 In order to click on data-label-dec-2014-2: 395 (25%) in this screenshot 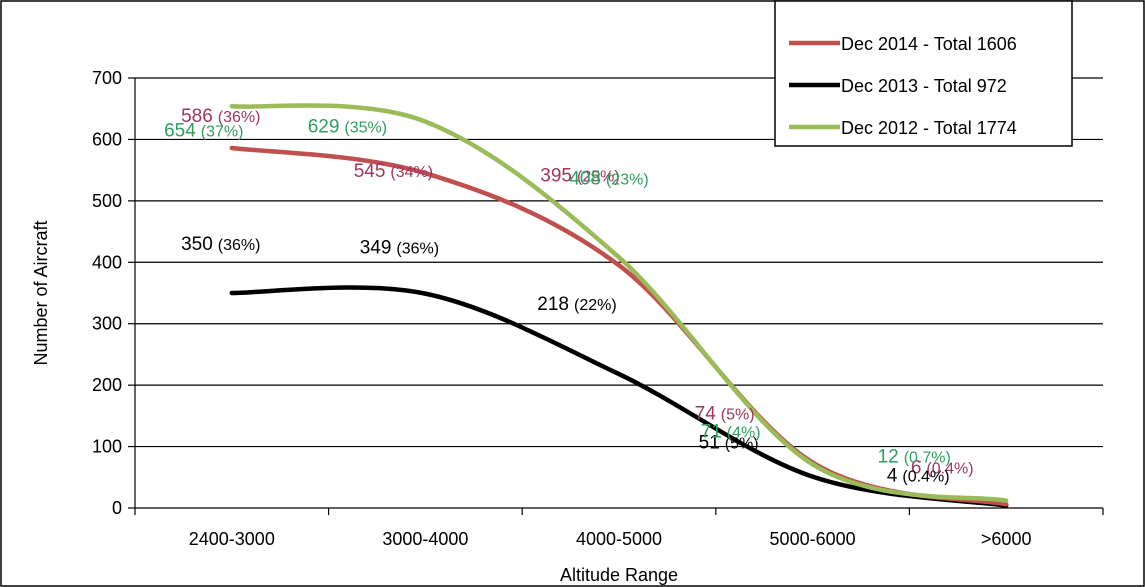, I will do `click(579, 175)`.